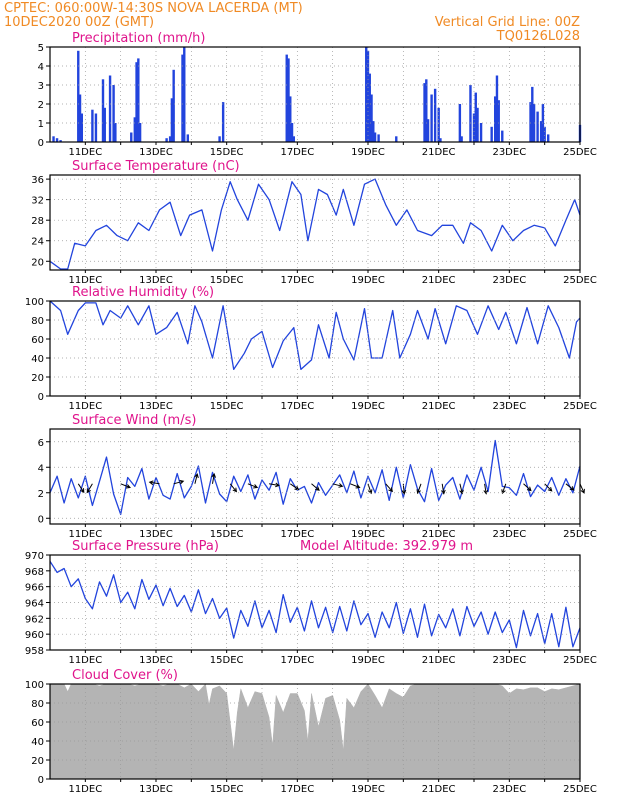 This screenshot has width=618, height=800. What do you see at coordinates (37, 761) in the screenshot?
I see `cloud-ytick-label: 20` at bounding box center [37, 761].